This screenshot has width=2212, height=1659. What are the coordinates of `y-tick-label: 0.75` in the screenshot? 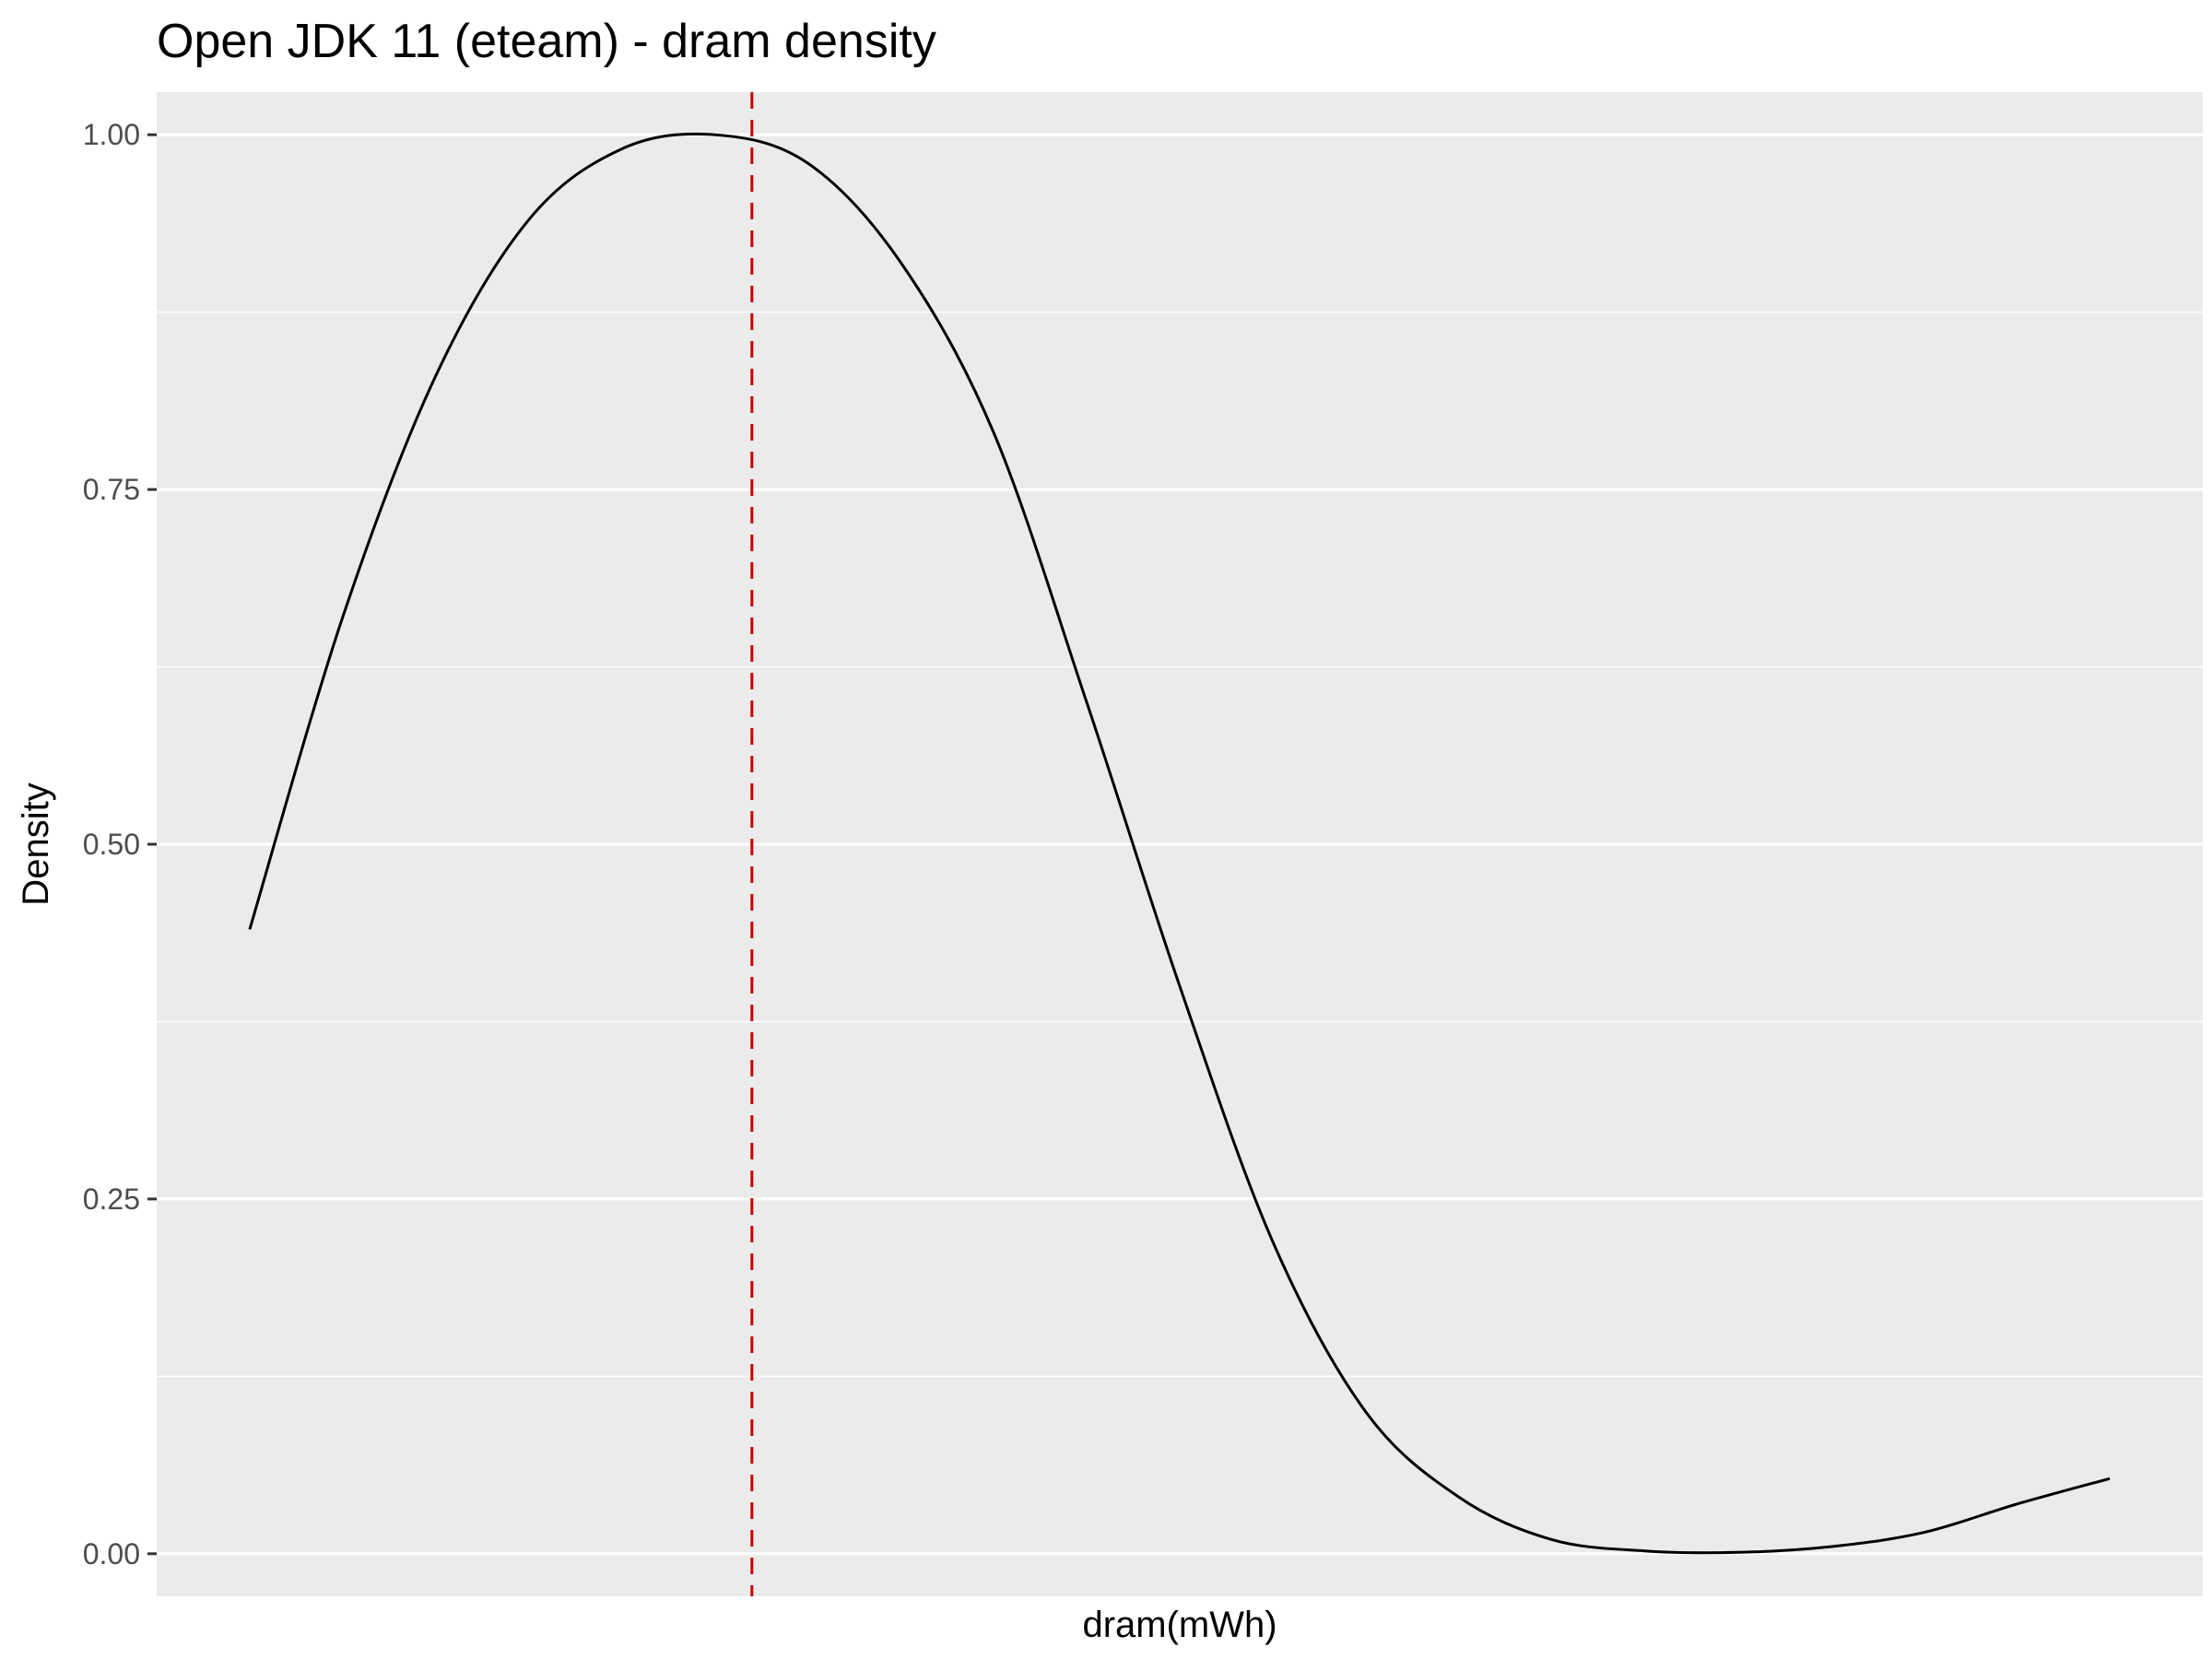 It's located at (111, 489).